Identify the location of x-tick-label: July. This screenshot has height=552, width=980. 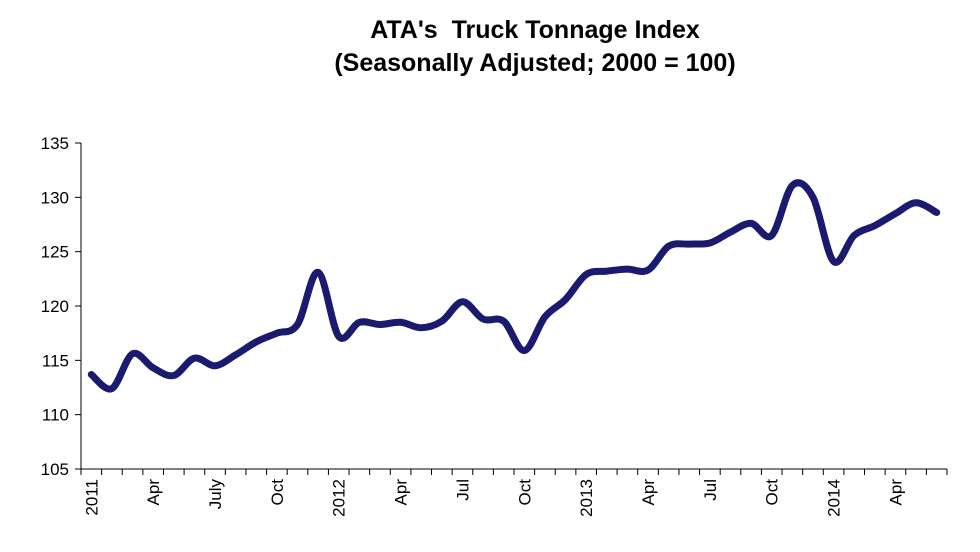
(215, 494).